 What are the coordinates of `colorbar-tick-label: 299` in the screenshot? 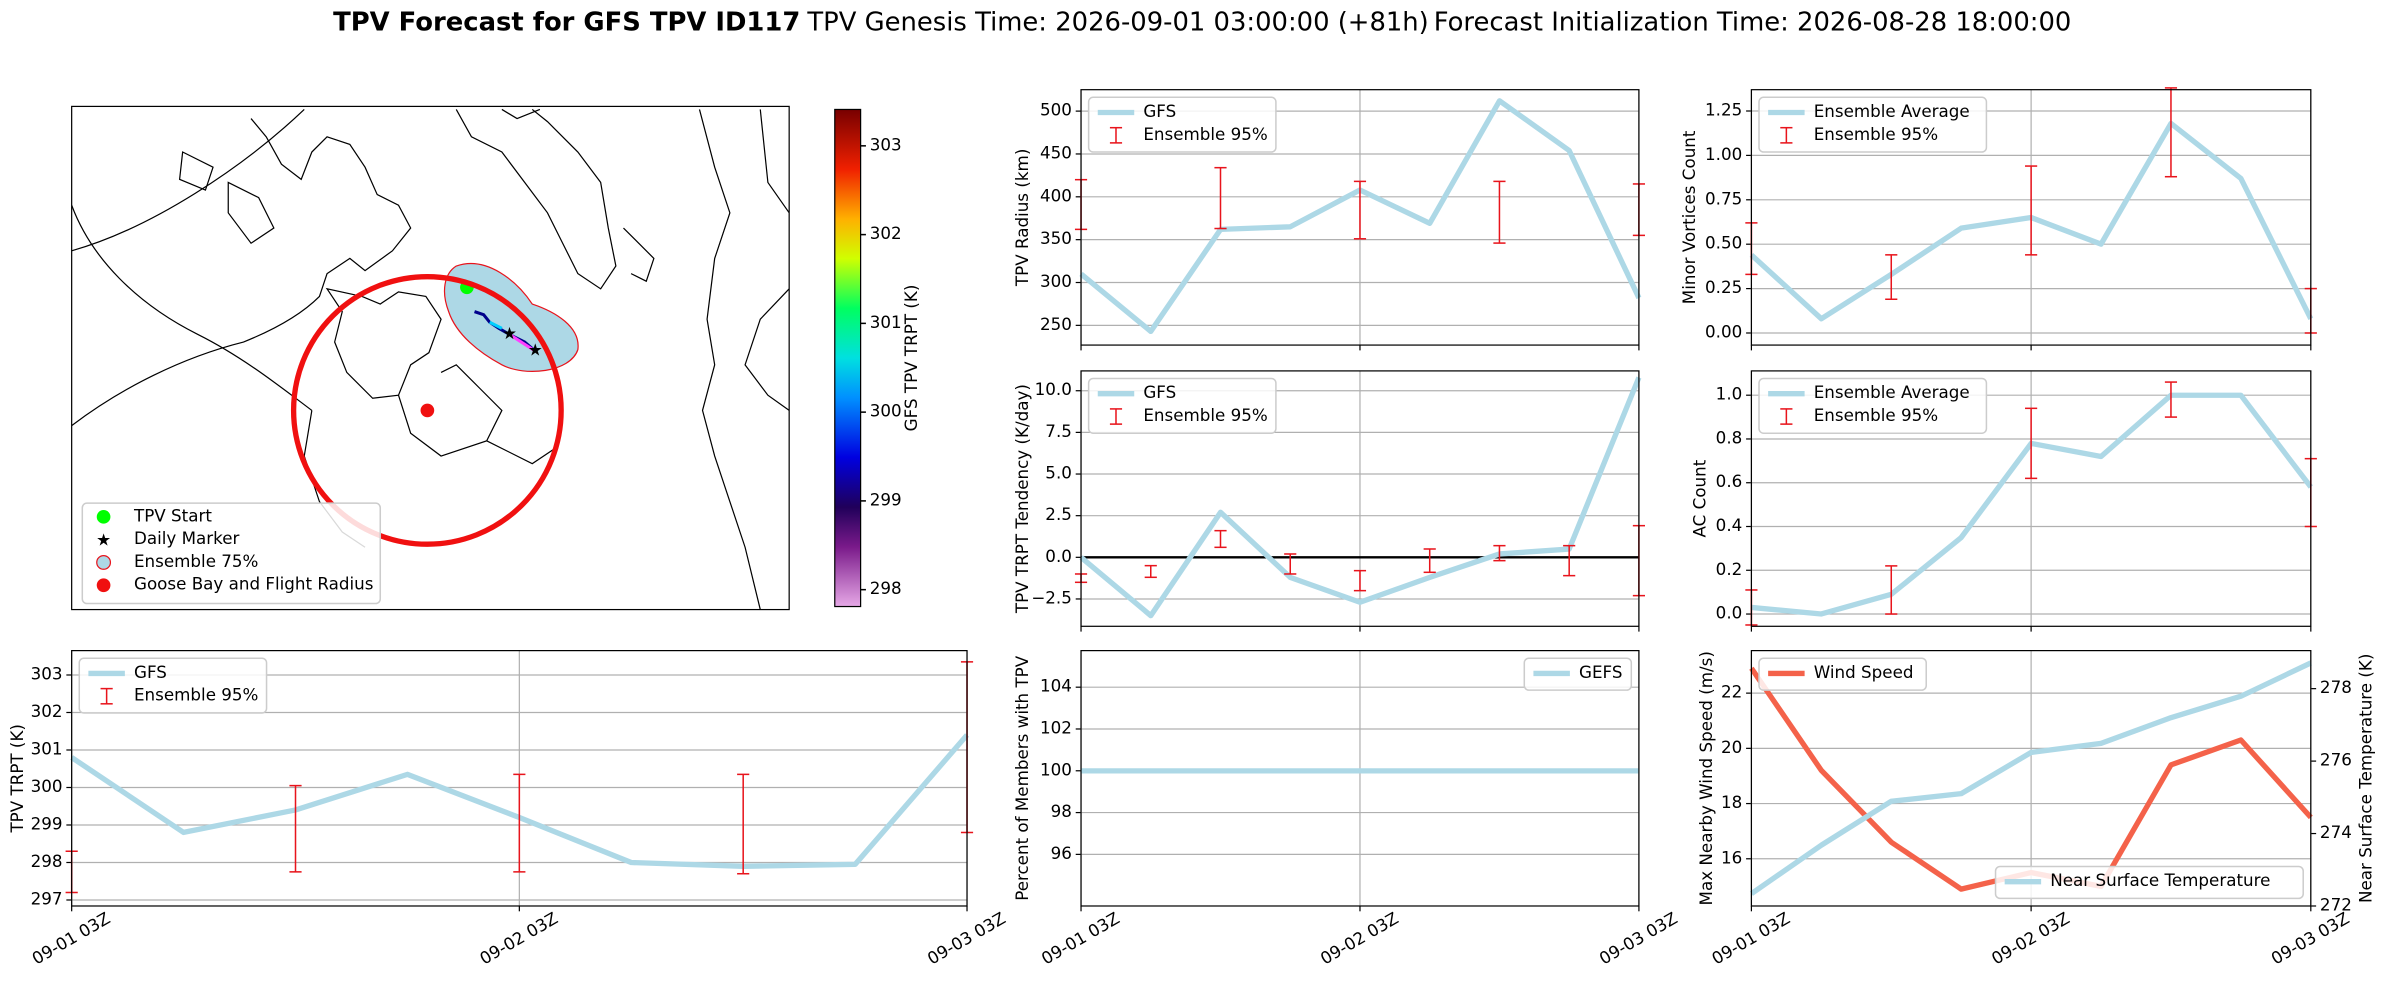 It's located at (886, 499).